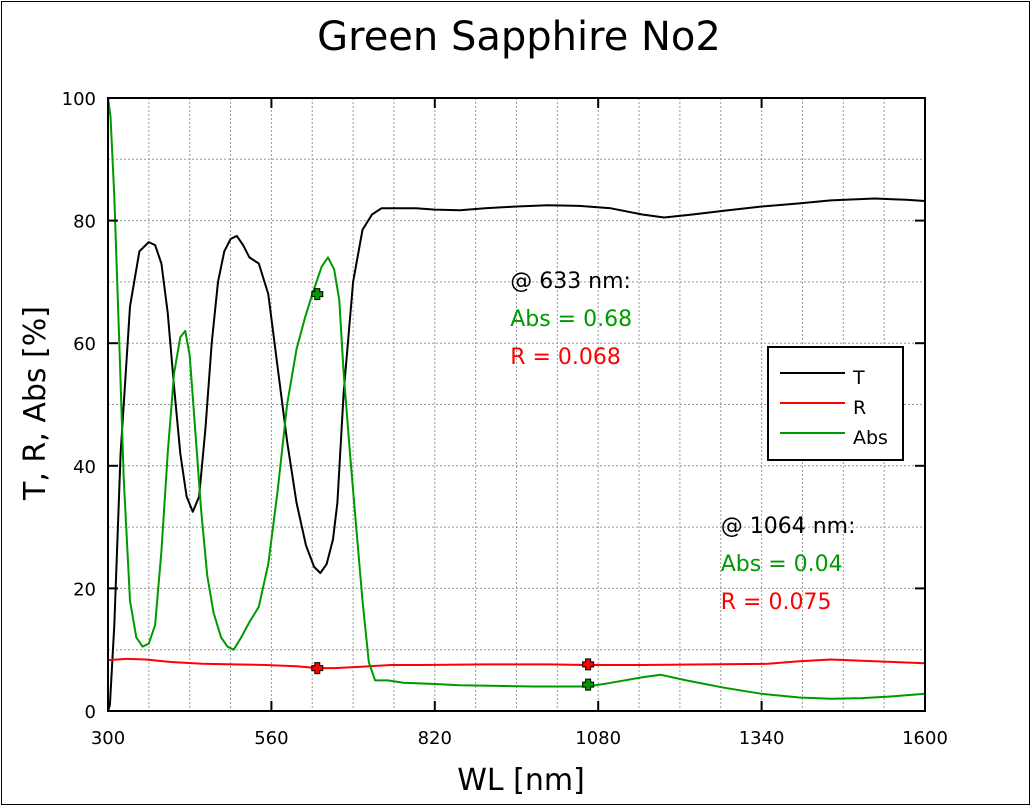 The height and width of the screenshot is (808, 1033). I want to click on annotation-1-line-0: @ 1064 nm:, so click(788, 526).